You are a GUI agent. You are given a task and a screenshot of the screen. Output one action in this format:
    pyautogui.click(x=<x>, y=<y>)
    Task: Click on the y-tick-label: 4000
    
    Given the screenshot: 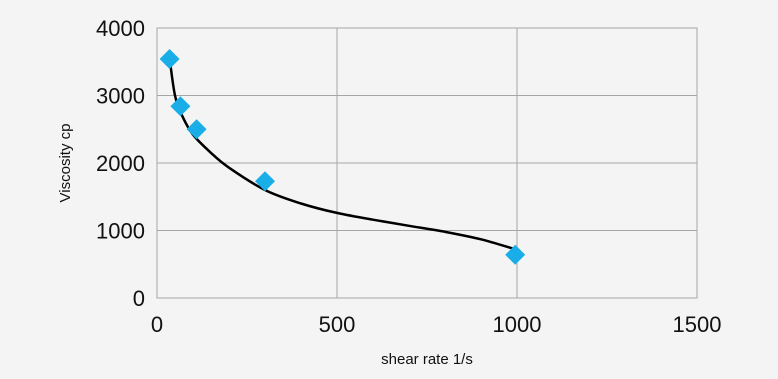 What is the action you would take?
    pyautogui.click(x=120, y=28)
    